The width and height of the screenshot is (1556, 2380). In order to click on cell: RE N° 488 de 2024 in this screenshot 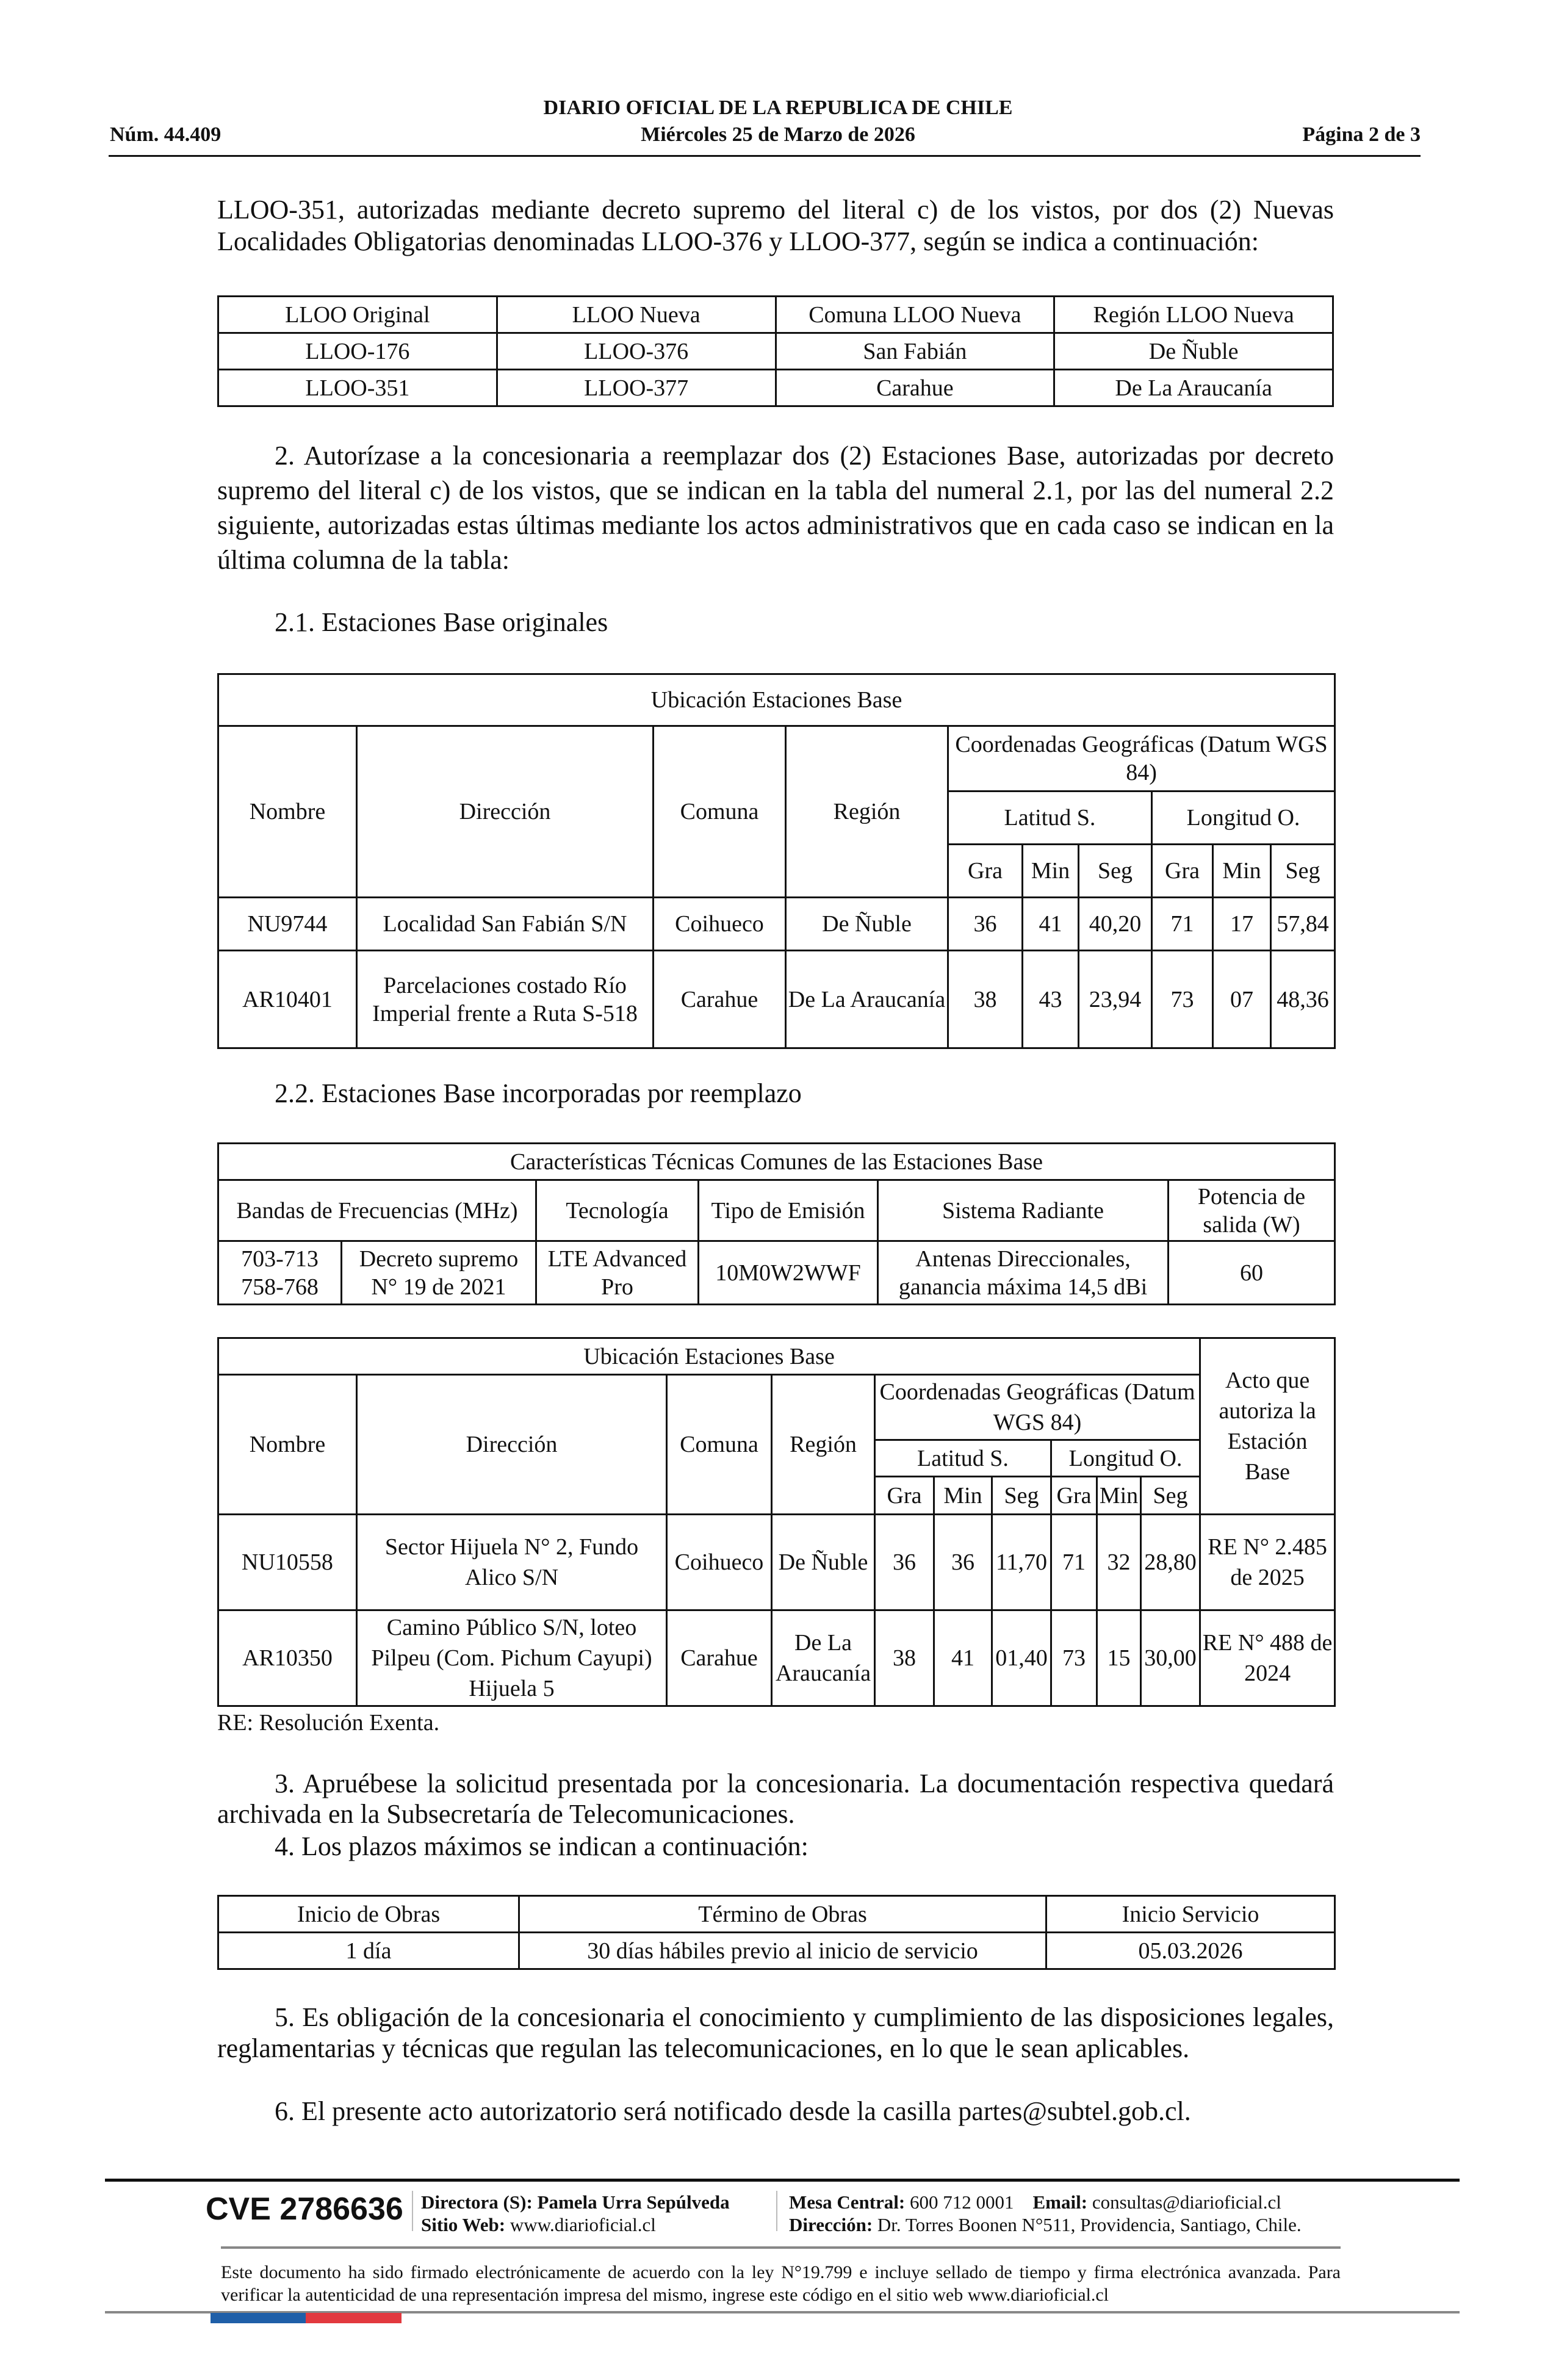, I will do `click(1267, 1658)`.